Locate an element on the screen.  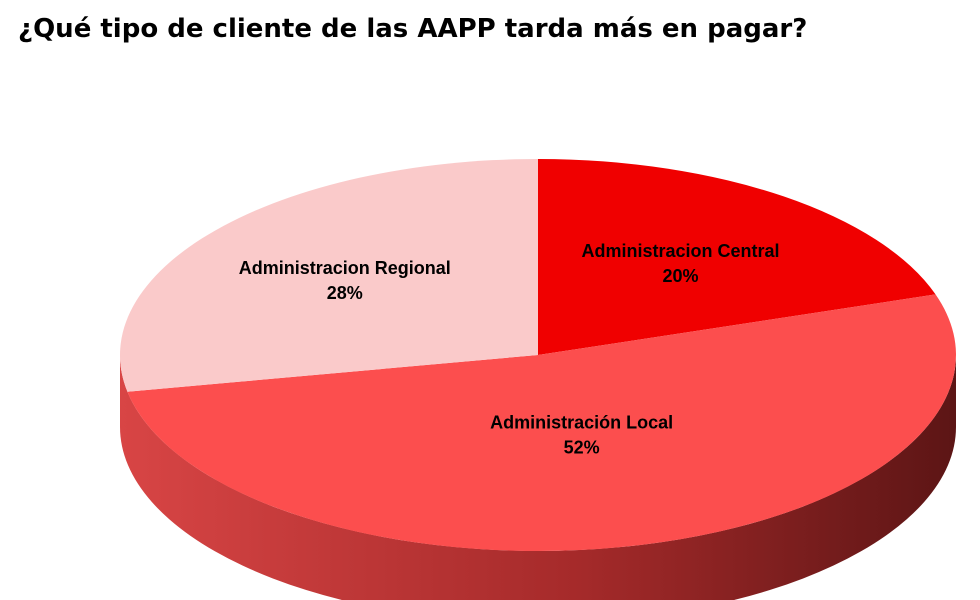
slice-percent-administracion-regional: 28% is located at coordinates (345, 293).